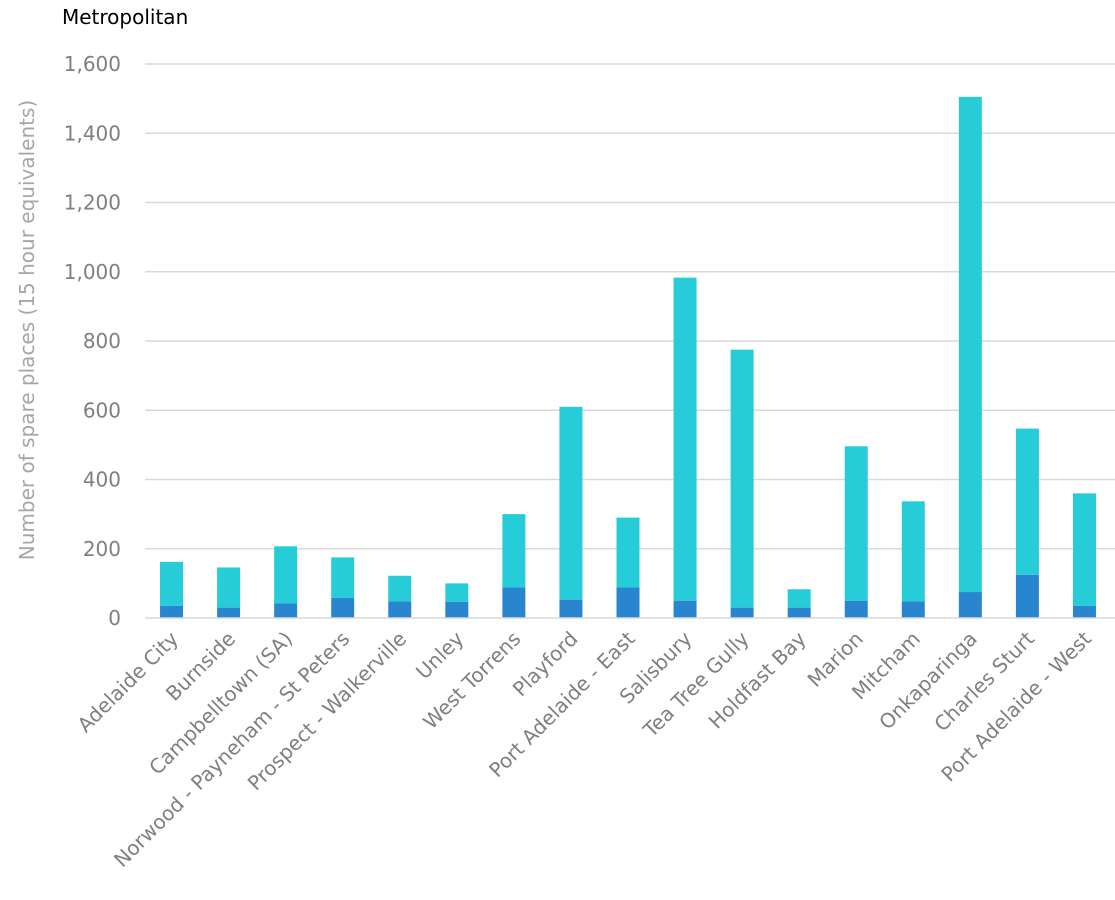 The height and width of the screenshot is (900, 1115). What do you see at coordinates (92, 64) in the screenshot?
I see `y-tick-label: 1,600` at bounding box center [92, 64].